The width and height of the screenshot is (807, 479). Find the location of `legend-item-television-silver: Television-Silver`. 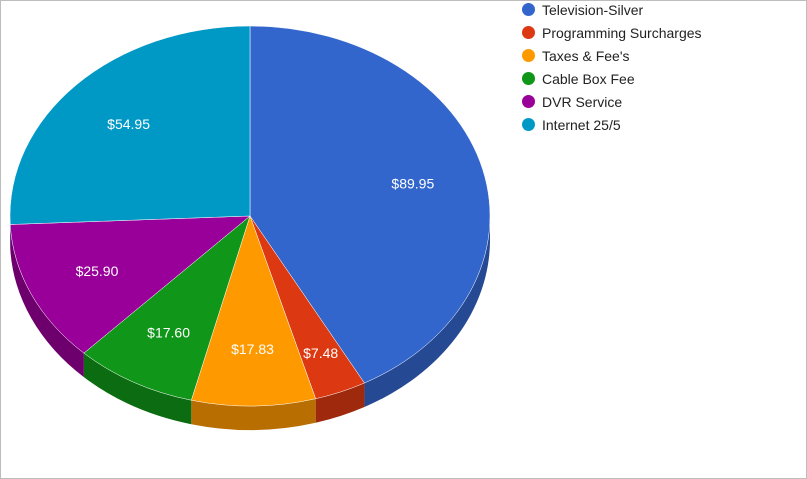

legend-item-television-silver: Television-Silver is located at coordinates (612, 11).